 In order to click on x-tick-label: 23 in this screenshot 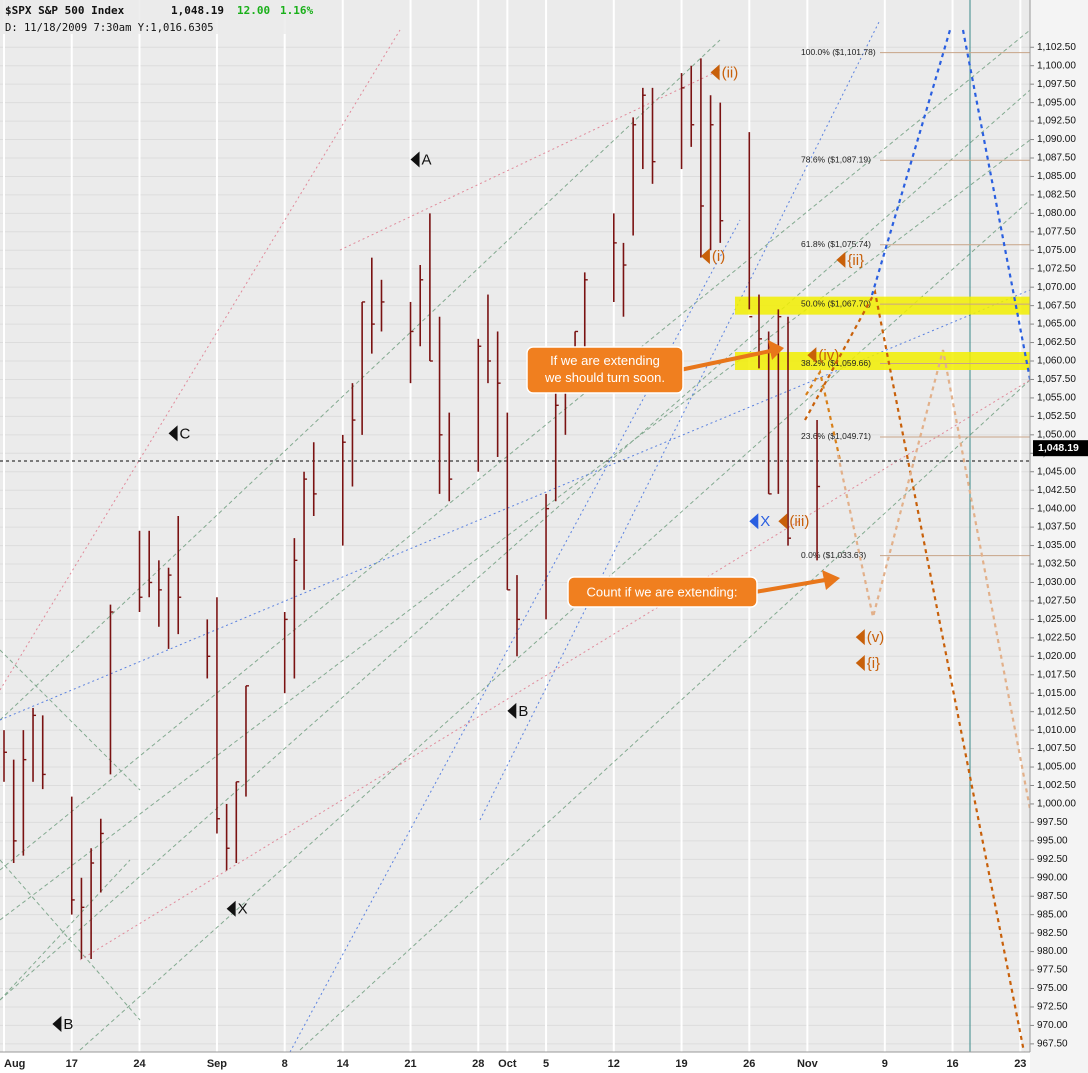, I will do `click(1020, 1064)`.